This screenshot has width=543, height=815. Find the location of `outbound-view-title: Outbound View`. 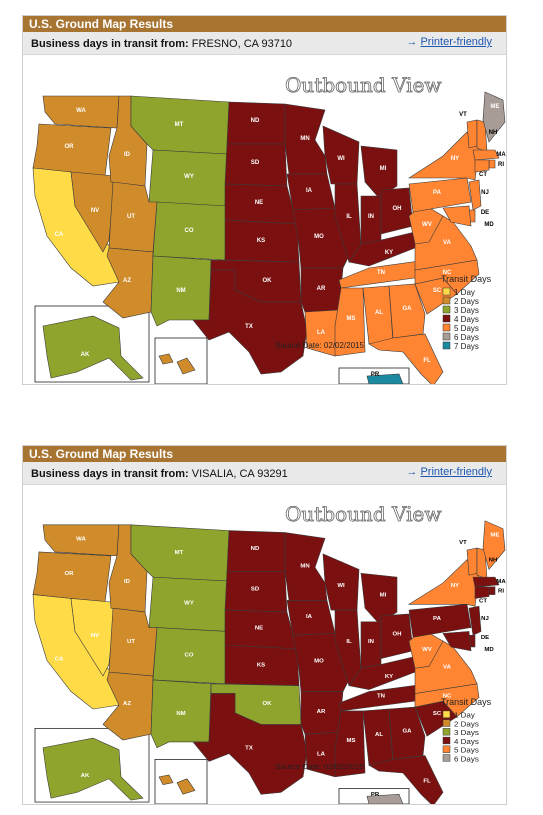

outbound-view-title: Outbound View is located at coordinates (363, 514).